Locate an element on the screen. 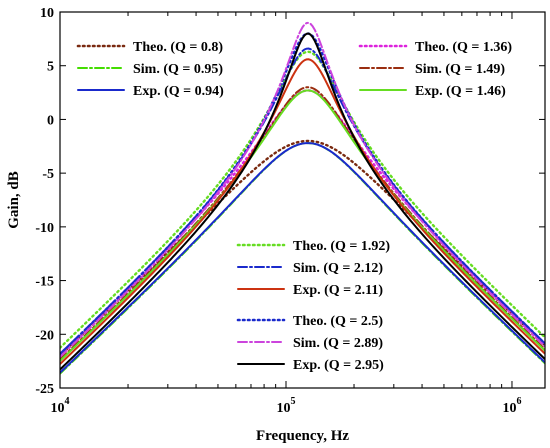  legend-label-1: Theo. (Q = 0.8) is located at coordinates (178, 47).